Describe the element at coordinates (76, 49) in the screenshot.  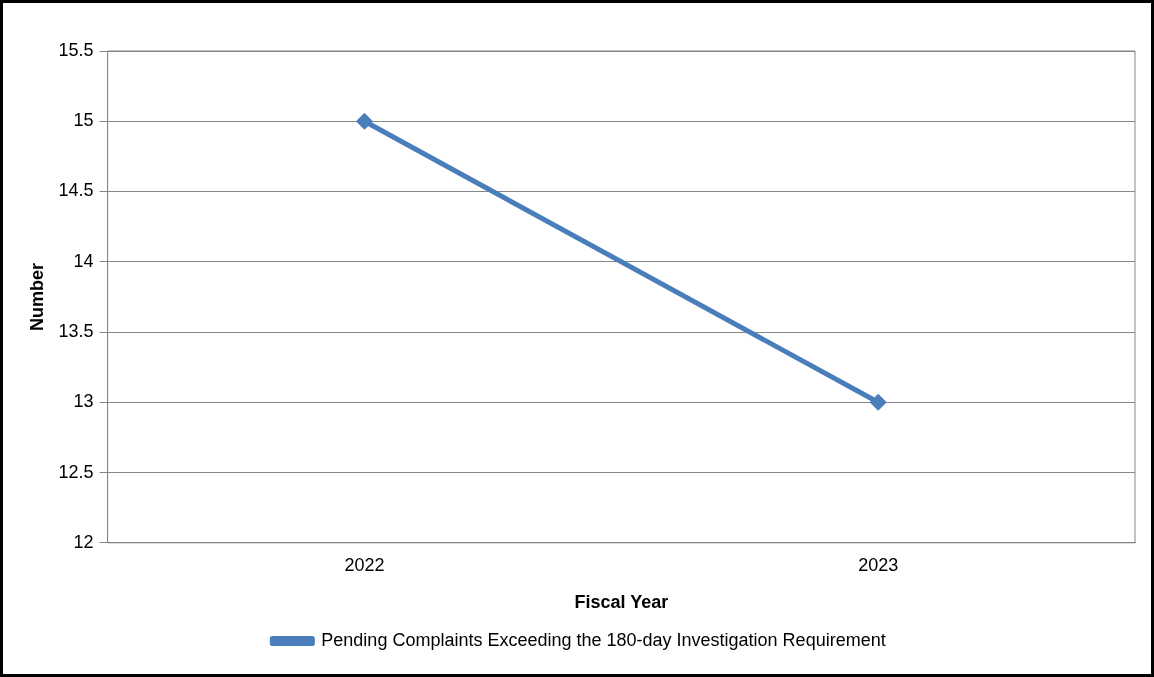
I see `y-tick-label: 15.5` at that location.